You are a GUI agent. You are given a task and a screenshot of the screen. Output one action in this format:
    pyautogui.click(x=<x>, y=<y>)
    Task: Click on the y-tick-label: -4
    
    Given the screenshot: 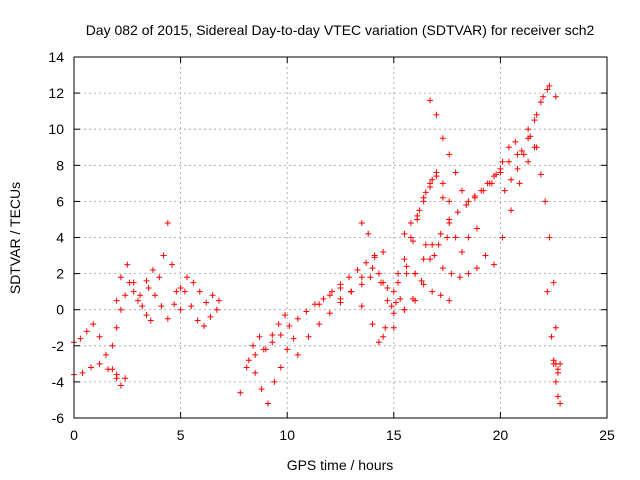 What is the action you would take?
    pyautogui.click(x=58, y=382)
    